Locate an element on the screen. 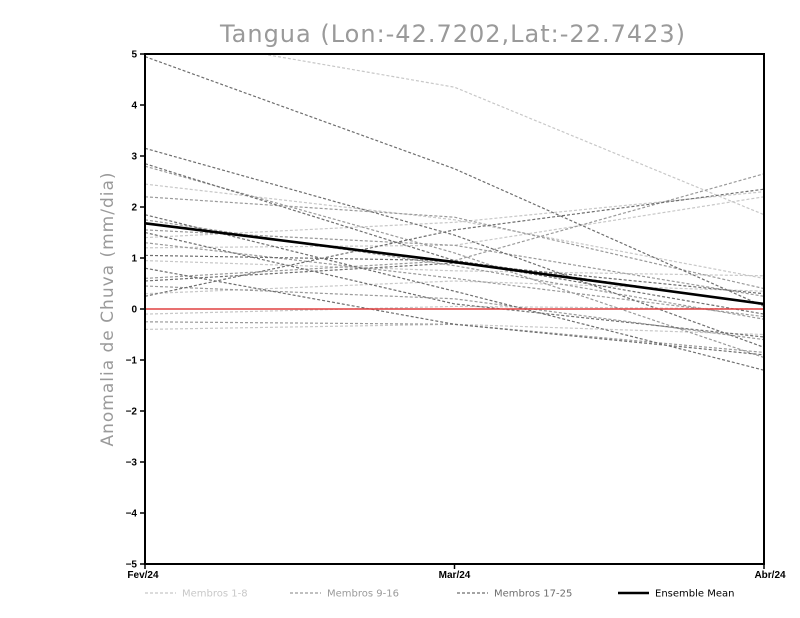  member-line-m2 is located at coordinates (454, 215).